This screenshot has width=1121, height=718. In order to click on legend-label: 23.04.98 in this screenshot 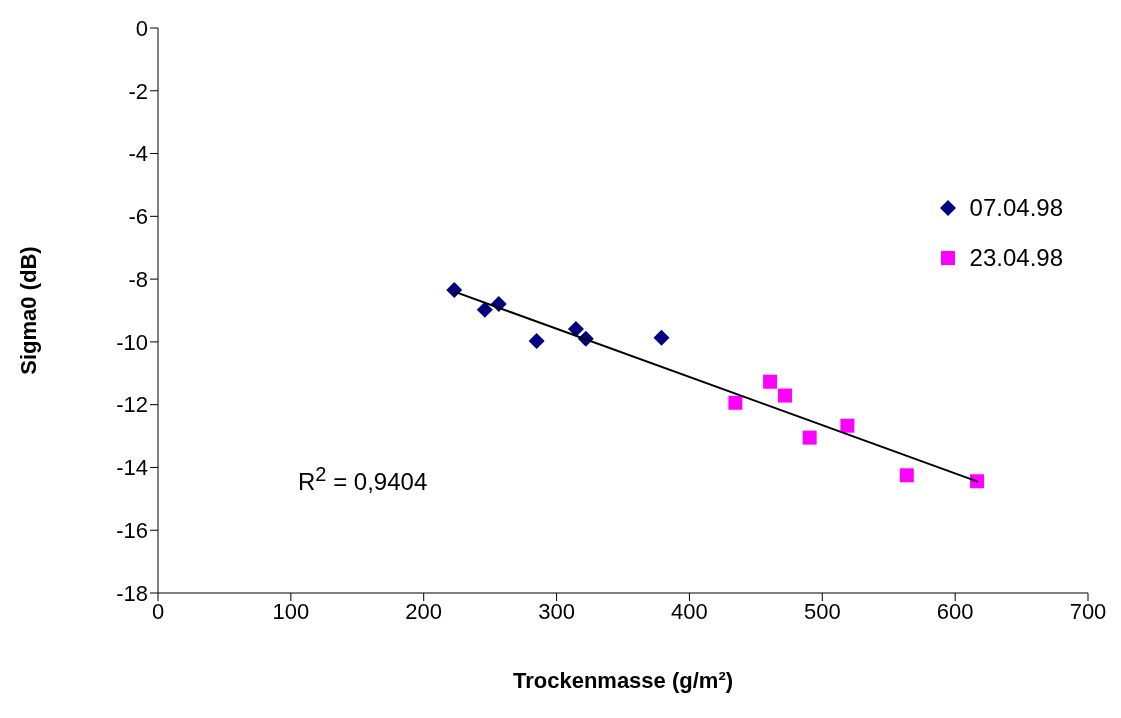, I will do `click(1016, 258)`.